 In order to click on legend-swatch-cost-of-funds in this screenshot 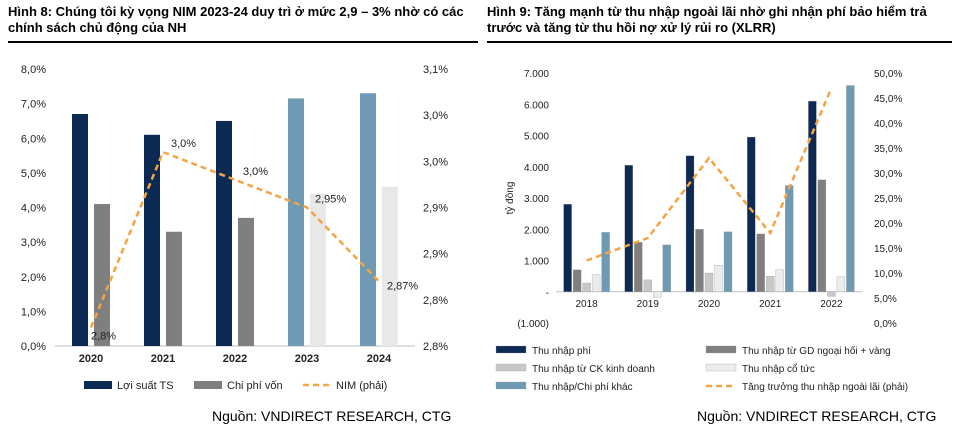, I will do `click(208, 385)`.